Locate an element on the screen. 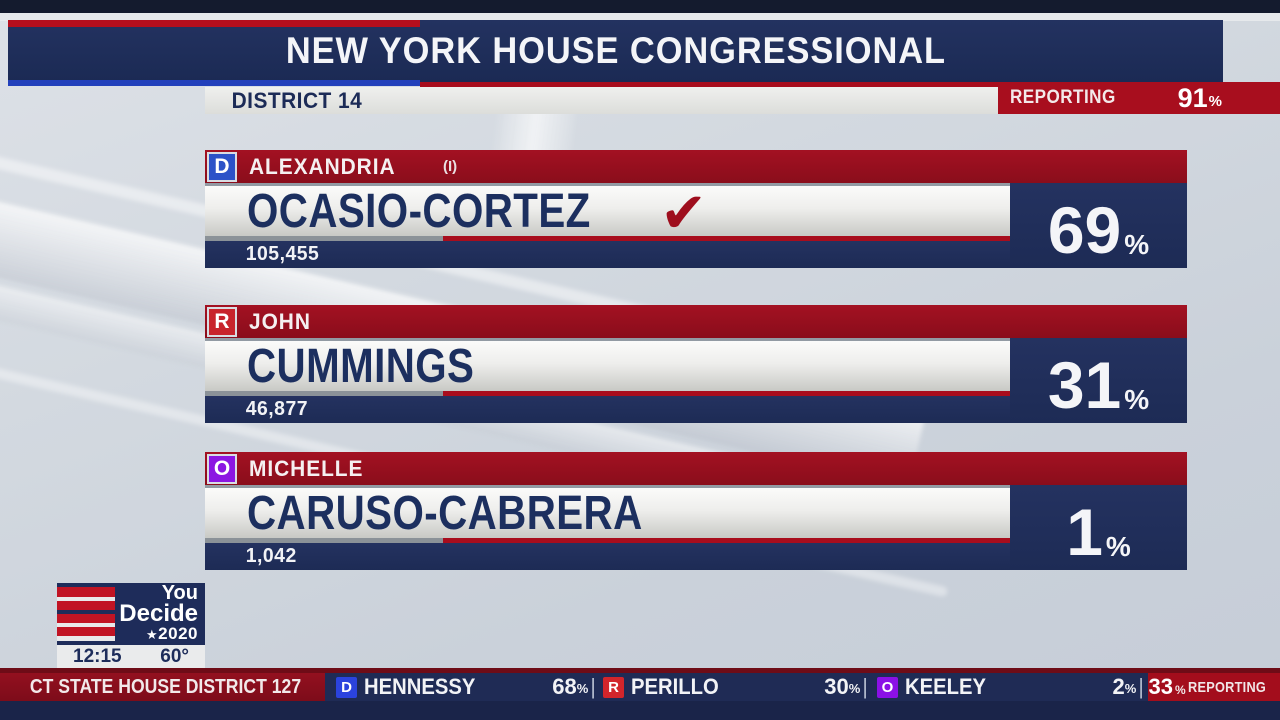 This screenshot has width=1280, height=720. district-bar: DISTRICT 14 is located at coordinates (601, 100).